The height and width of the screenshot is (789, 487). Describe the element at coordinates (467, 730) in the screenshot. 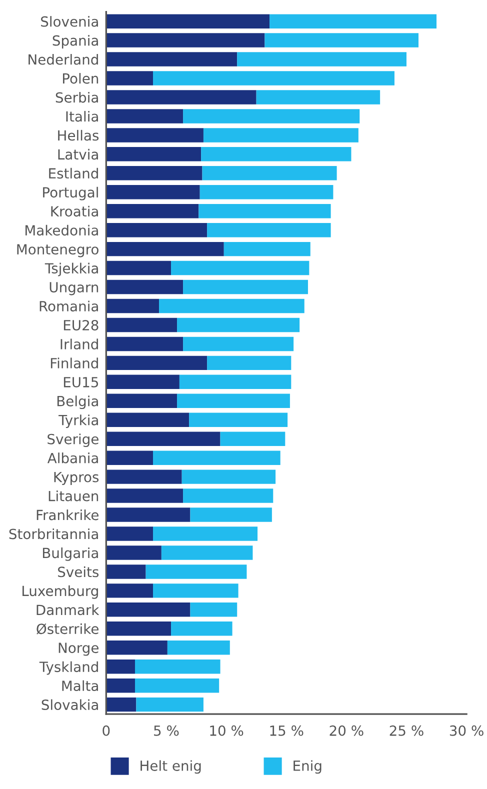

I see `x-tick-label: 30 %` at that location.